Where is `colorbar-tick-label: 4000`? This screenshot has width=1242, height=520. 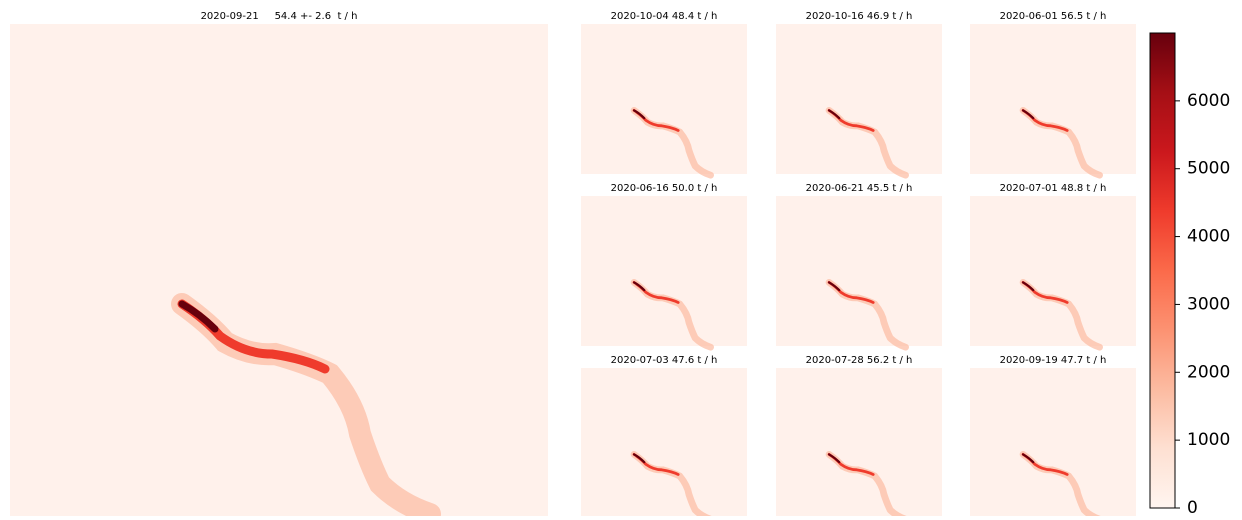 colorbar-tick-label: 4000 is located at coordinates (1208, 237).